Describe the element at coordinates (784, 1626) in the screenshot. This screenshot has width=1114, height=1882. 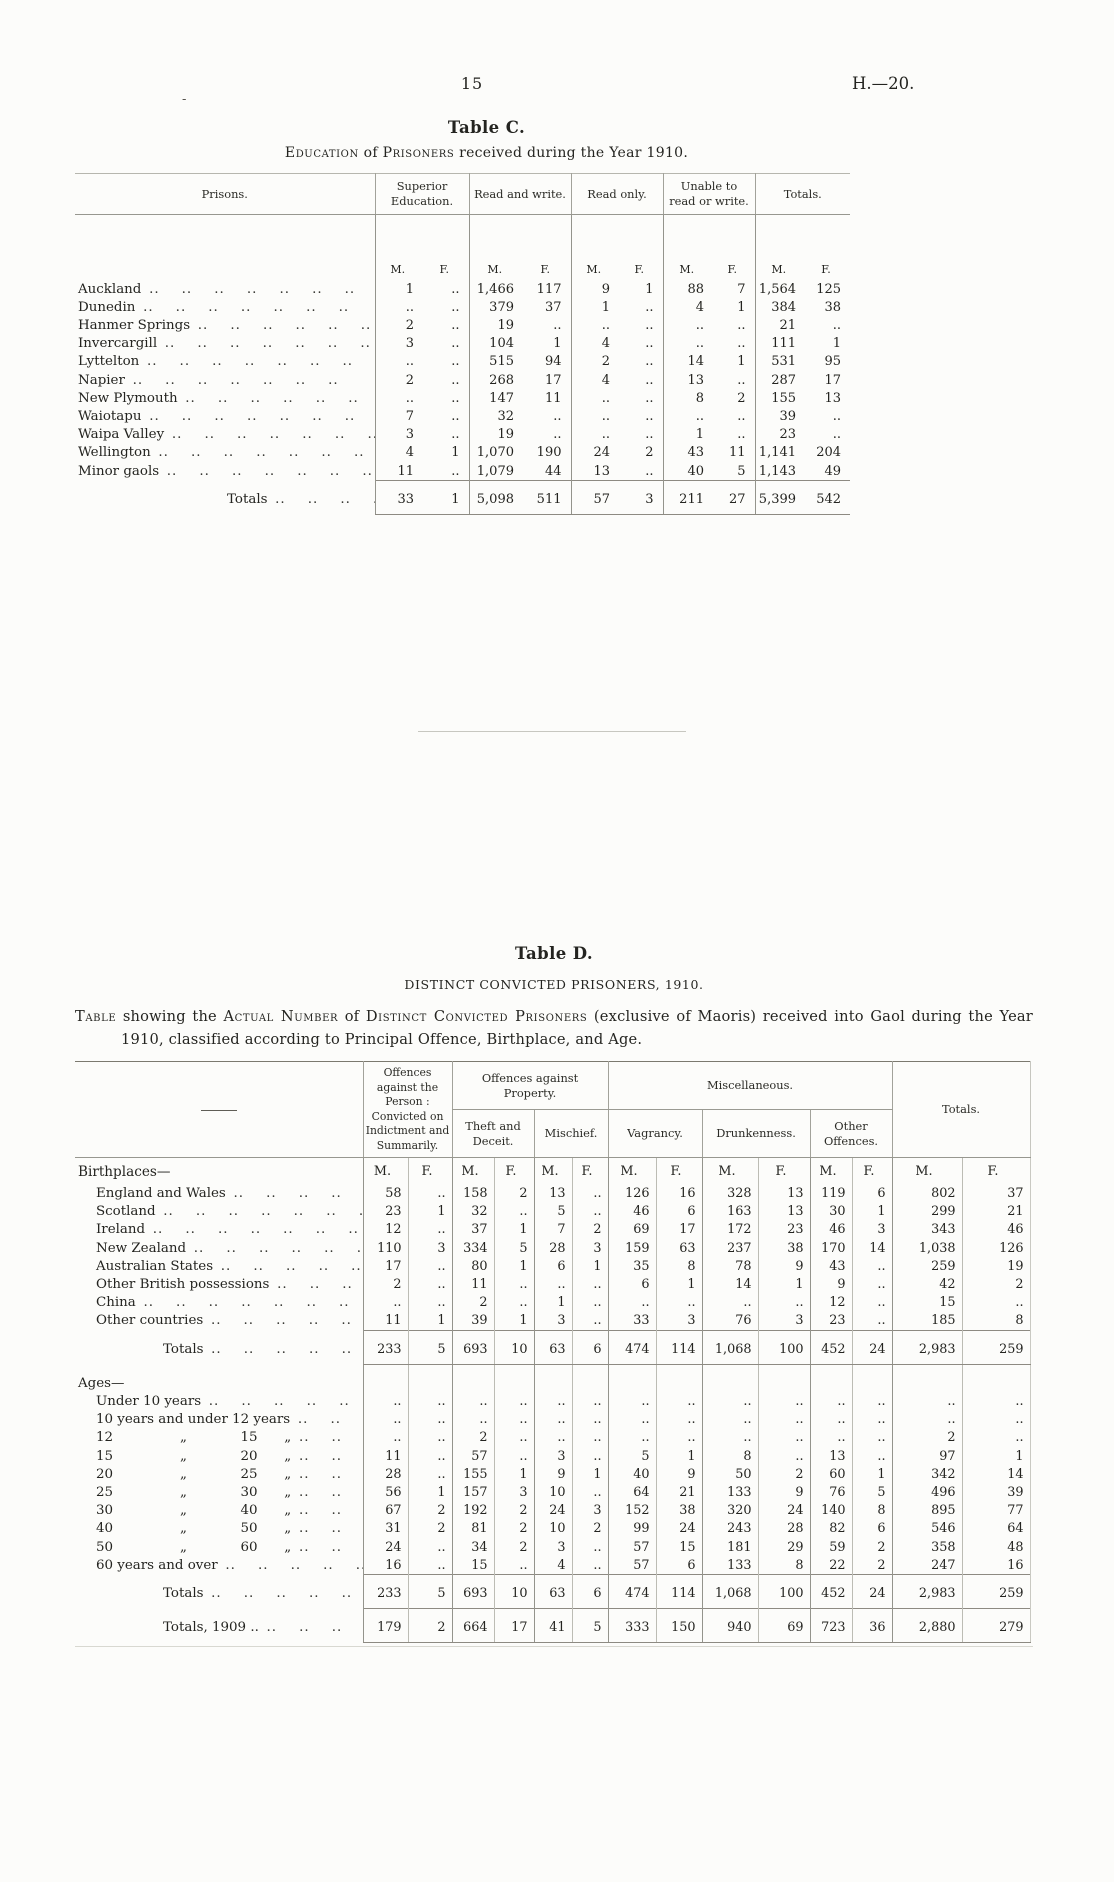
I see `value-cell: 69` at that location.